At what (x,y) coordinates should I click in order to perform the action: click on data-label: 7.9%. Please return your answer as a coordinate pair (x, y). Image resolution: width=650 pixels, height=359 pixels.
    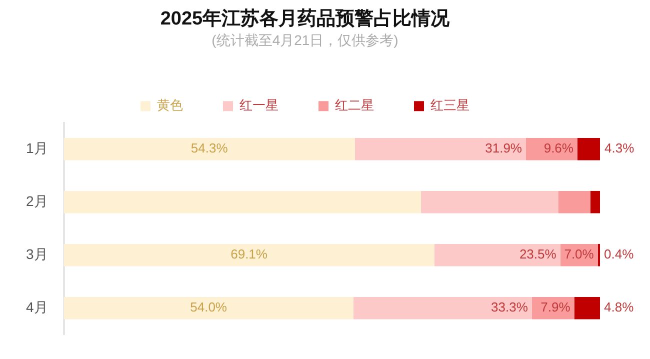
    Looking at the image, I should click on (555, 307).